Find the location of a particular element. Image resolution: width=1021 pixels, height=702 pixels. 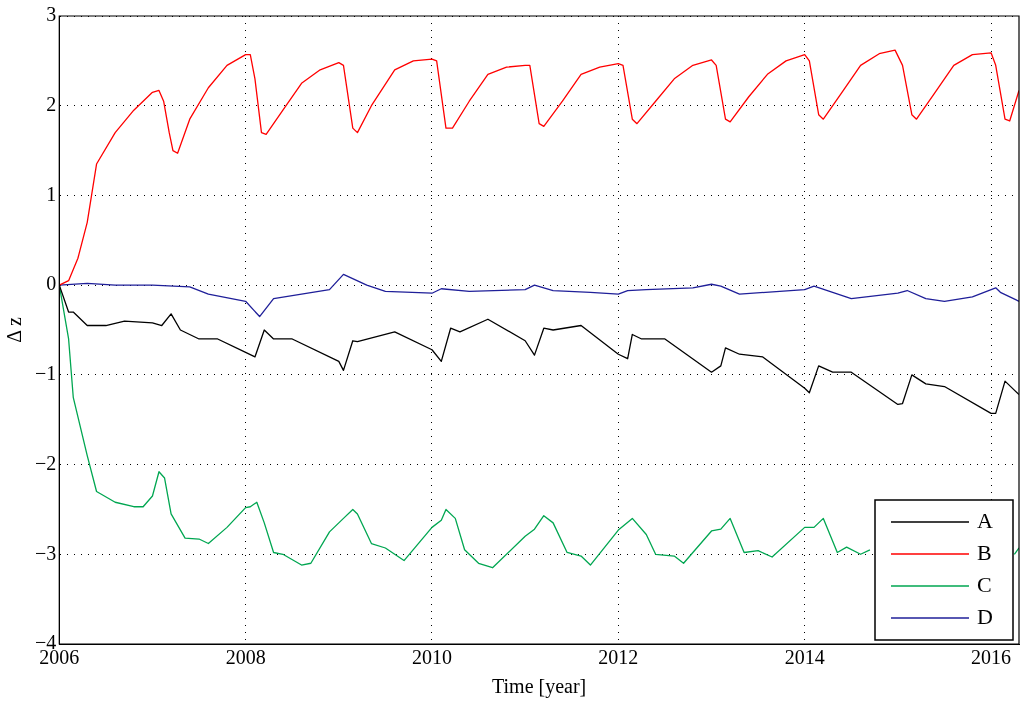

y-tick-label: 0 is located at coordinates (51, 283).